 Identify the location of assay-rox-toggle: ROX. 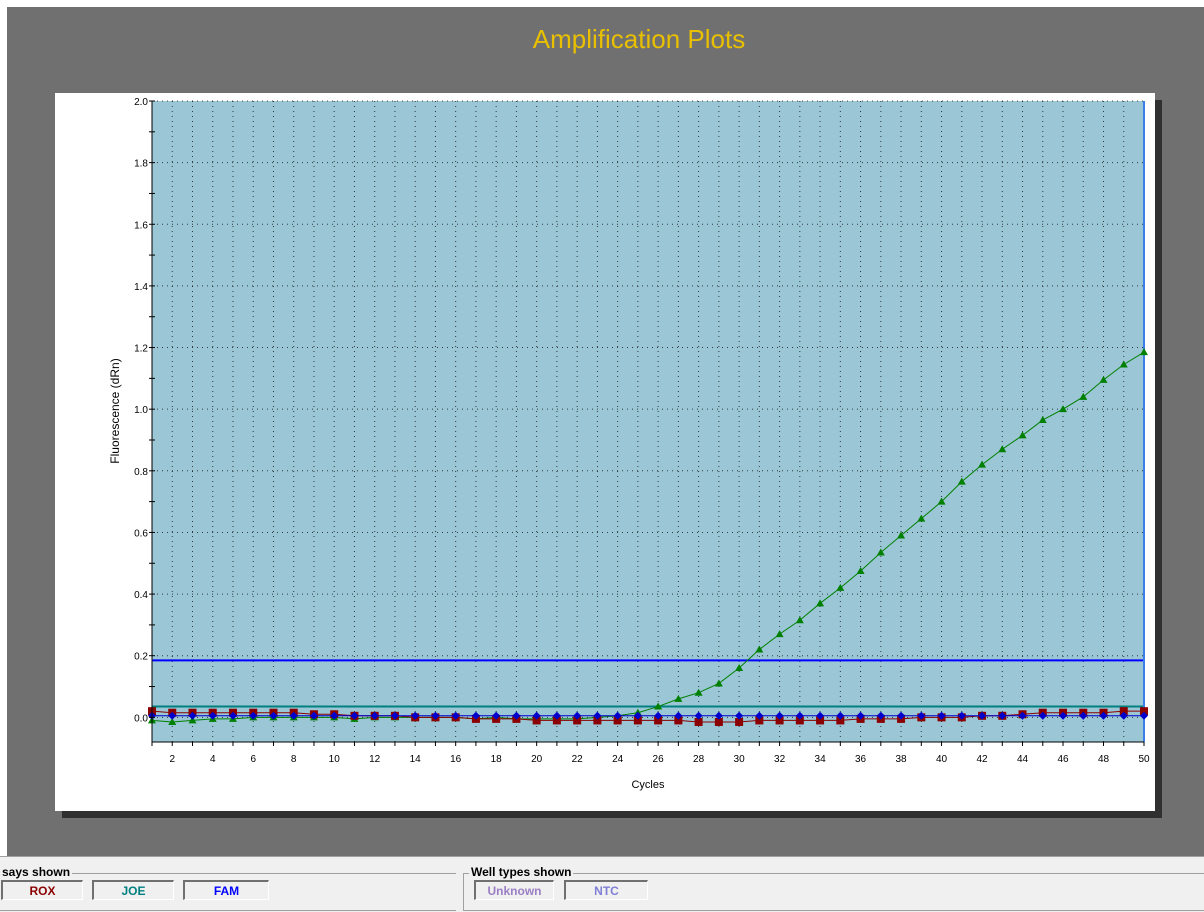
(42, 890).